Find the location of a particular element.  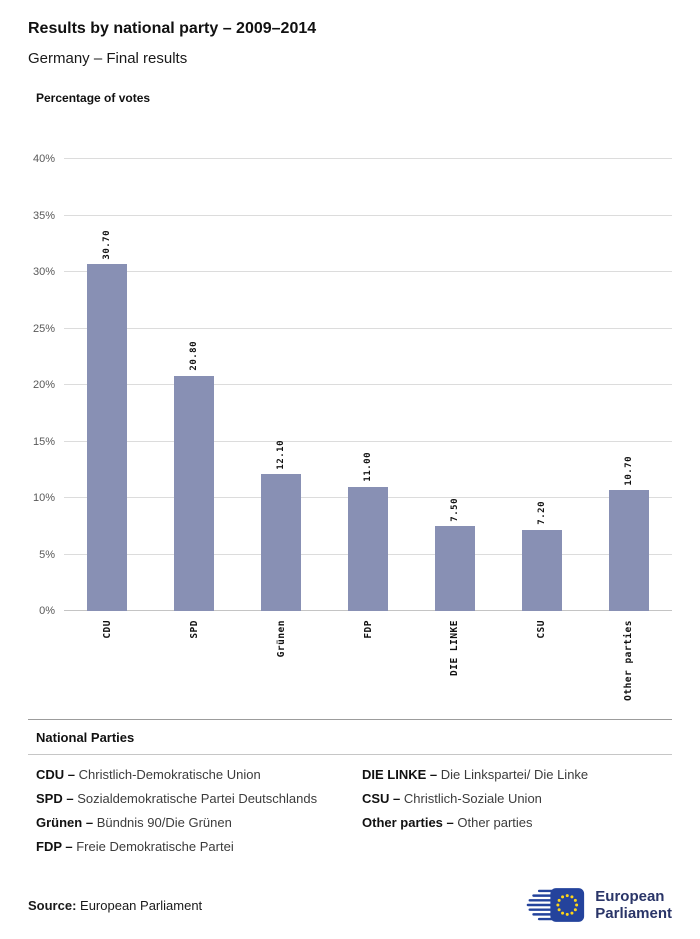

x-label-cell: Grünen is located at coordinates (281, 661).